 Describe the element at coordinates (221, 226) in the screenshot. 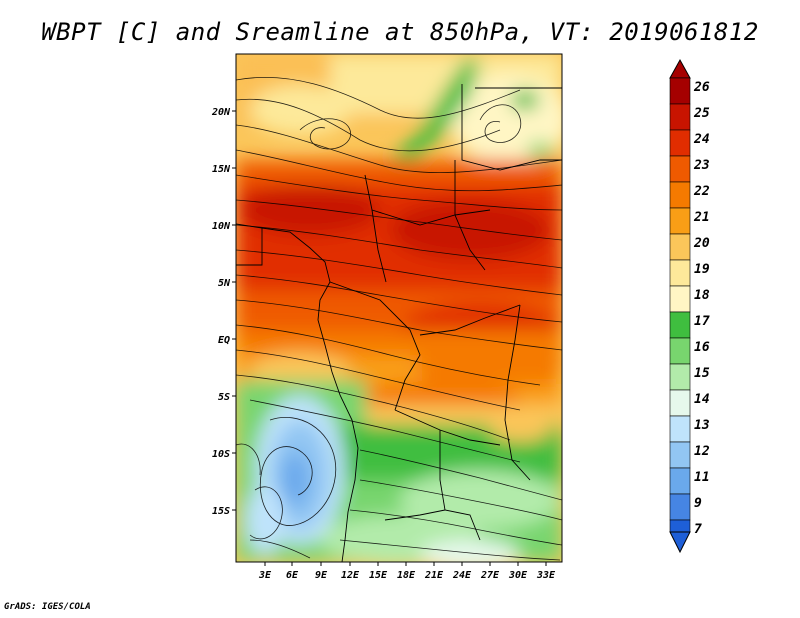

I see `lat-label: 10N` at that location.